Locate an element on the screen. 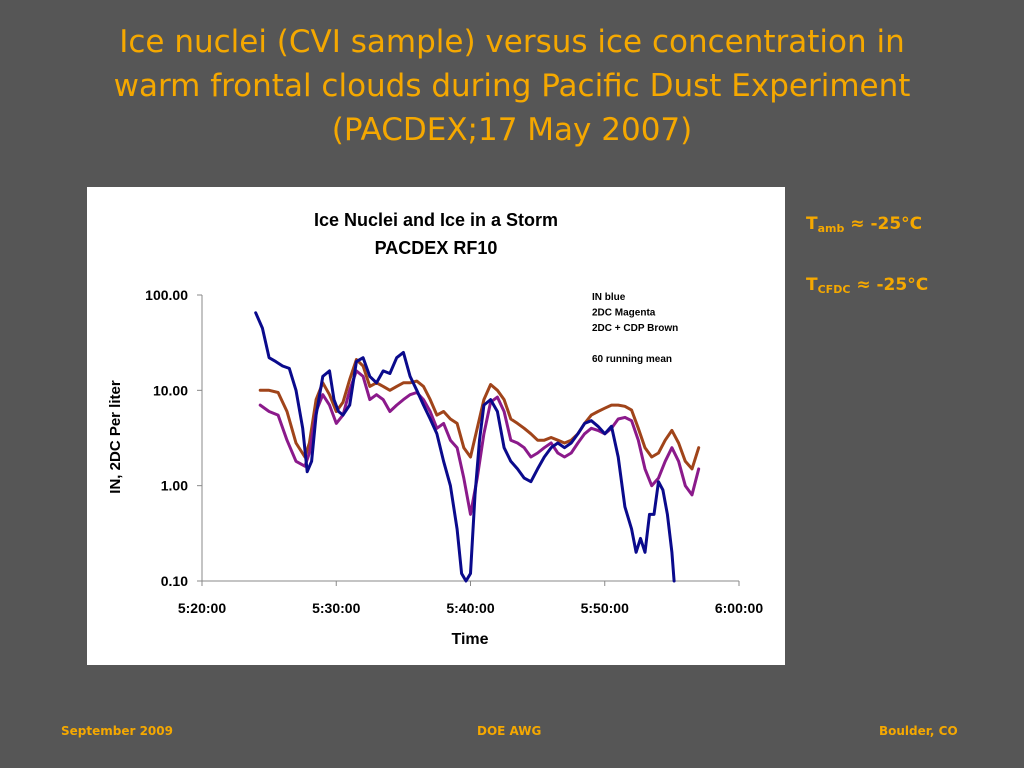 Image resolution: width=1024 pixels, height=768 pixels. y-tick-label: 100.00 is located at coordinates (166, 295).